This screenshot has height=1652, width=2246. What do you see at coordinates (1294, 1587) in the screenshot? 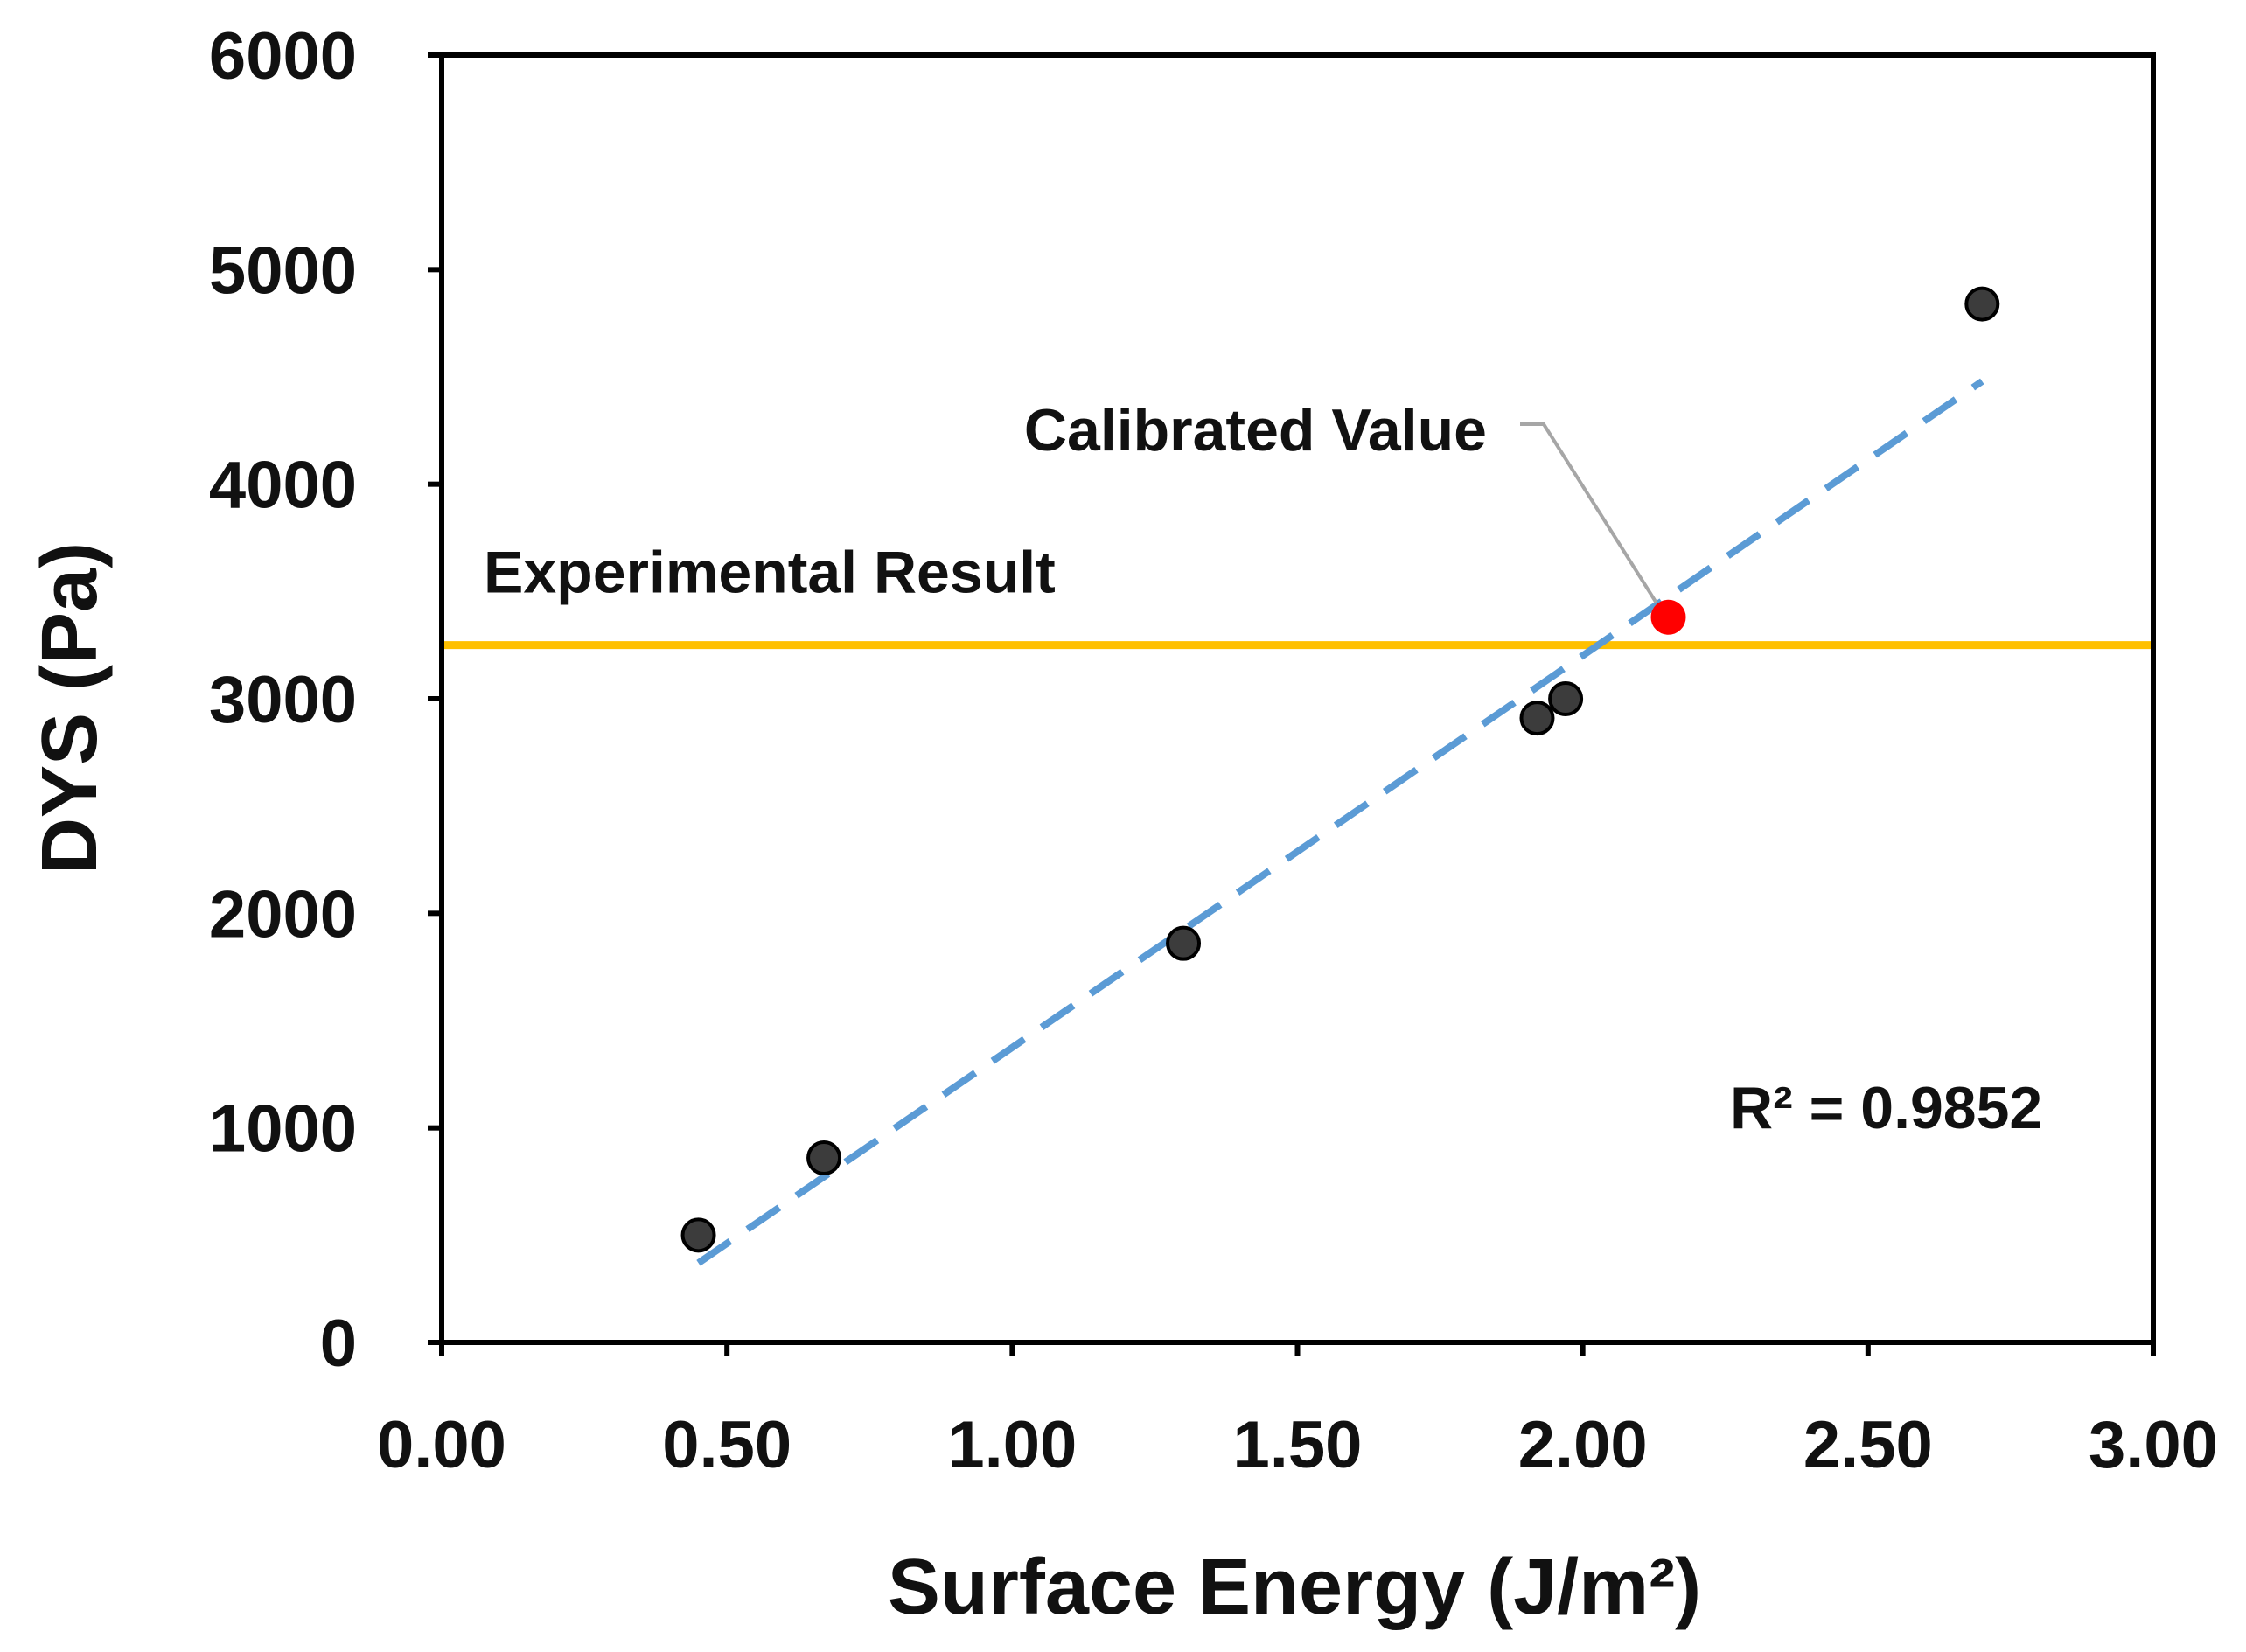
I see `x-axis-title: Surface Energy (J/m²)` at bounding box center [1294, 1587].